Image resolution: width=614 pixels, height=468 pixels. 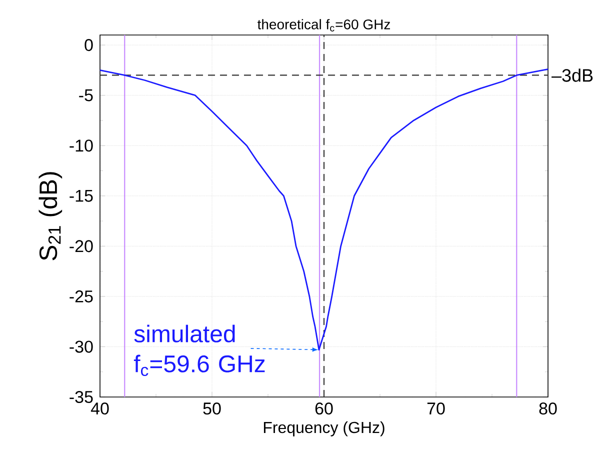 I want to click on y-tick-label: 0, so click(x=88, y=45).